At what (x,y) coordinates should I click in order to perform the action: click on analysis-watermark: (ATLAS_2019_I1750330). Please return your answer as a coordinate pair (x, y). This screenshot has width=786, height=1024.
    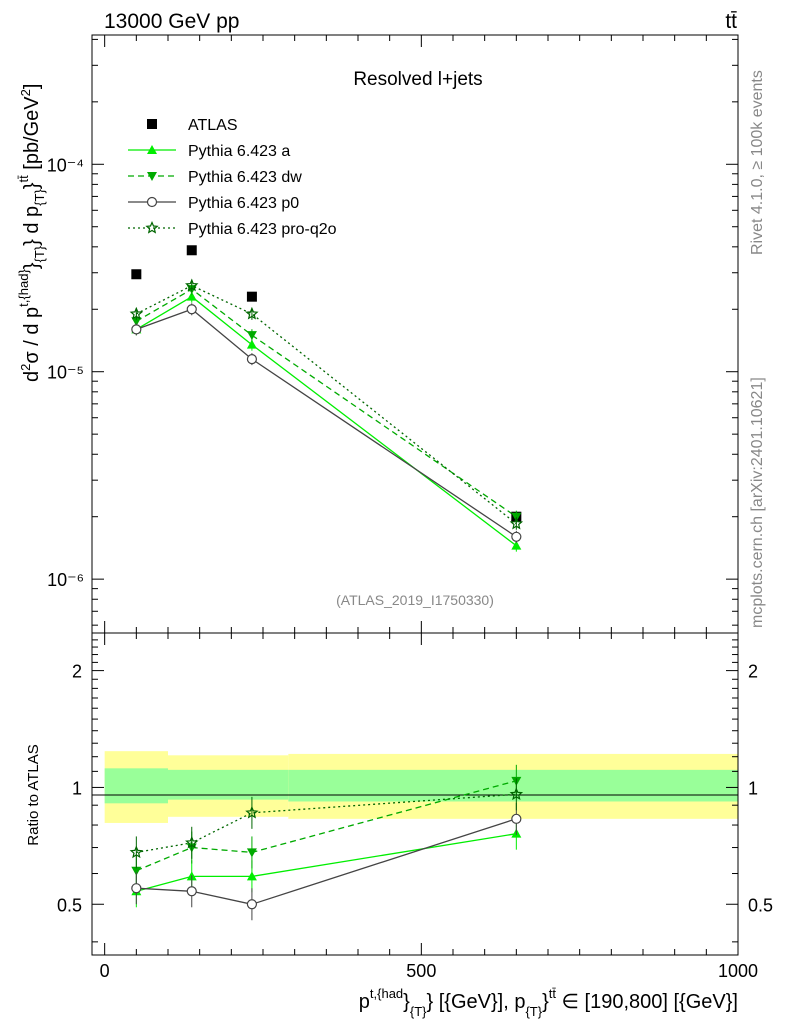
    Looking at the image, I should click on (415, 600).